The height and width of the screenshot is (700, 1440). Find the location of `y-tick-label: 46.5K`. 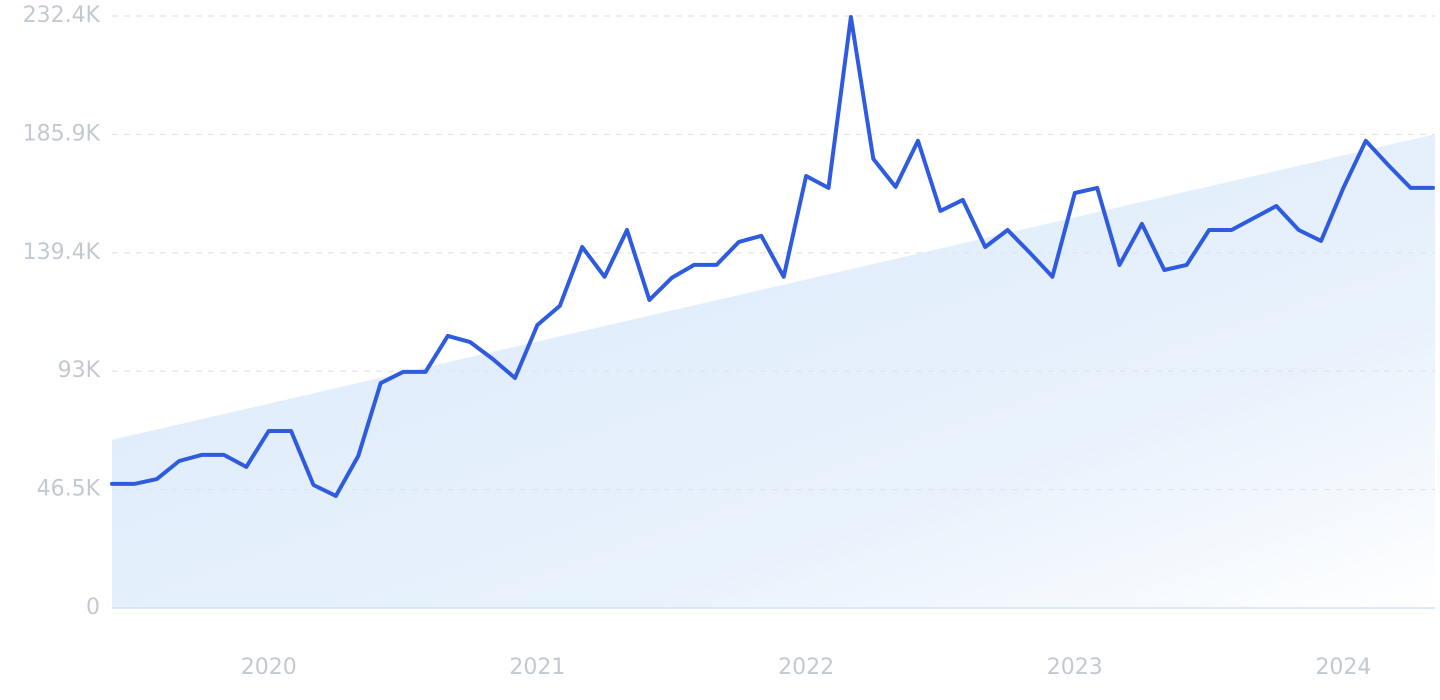

y-tick-label: 46.5K is located at coordinates (69, 489).